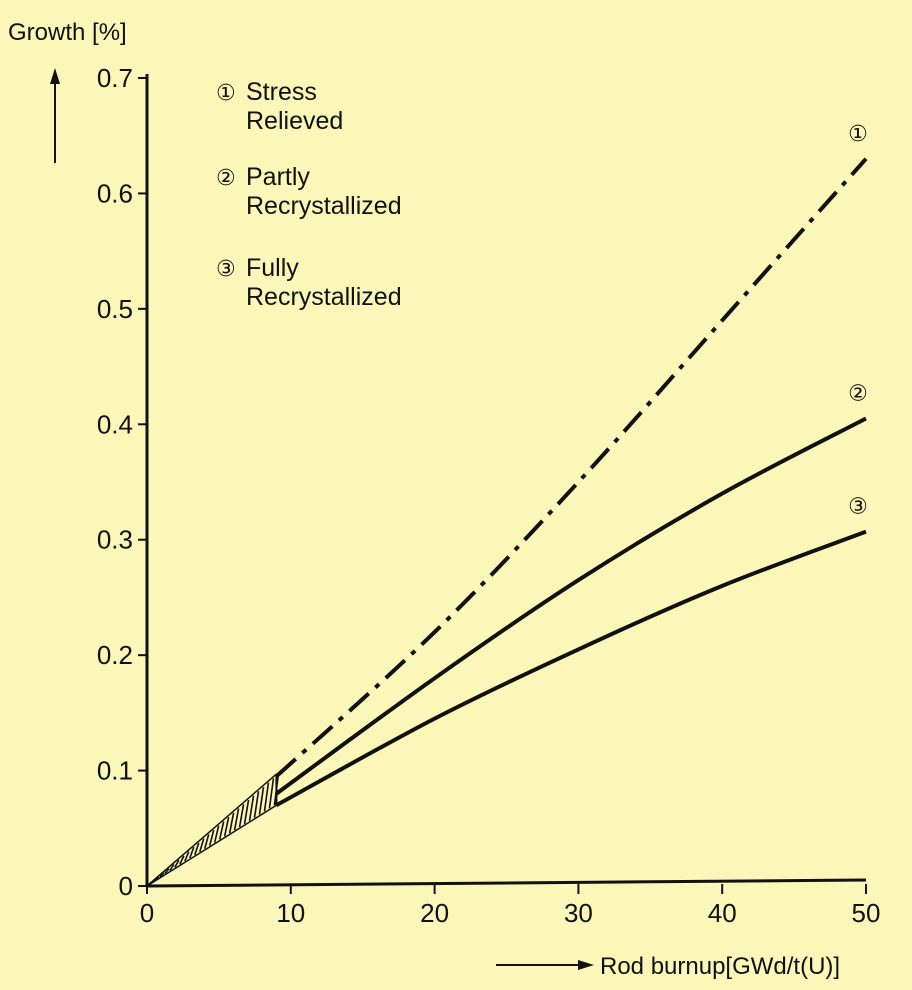  I want to click on x-axis-arrow-head, so click(586, 965).